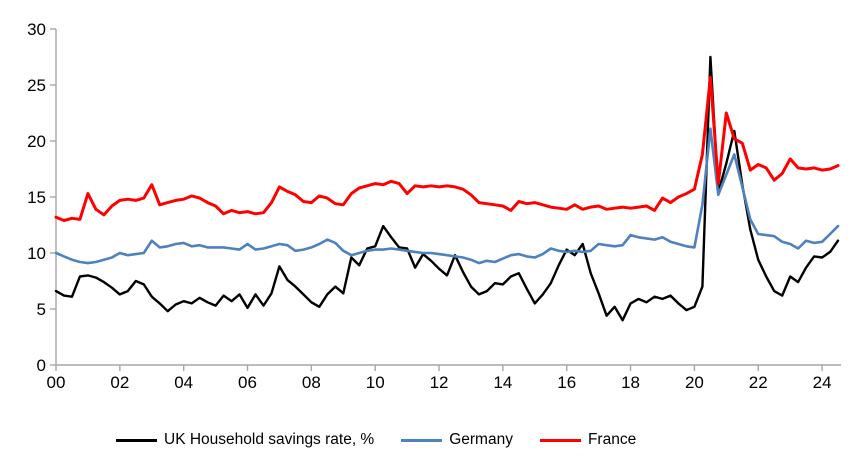 This screenshot has width=852, height=476. What do you see at coordinates (822, 382) in the screenshot?
I see `x-axis-tick-label: 24` at bounding box center [822, 382].